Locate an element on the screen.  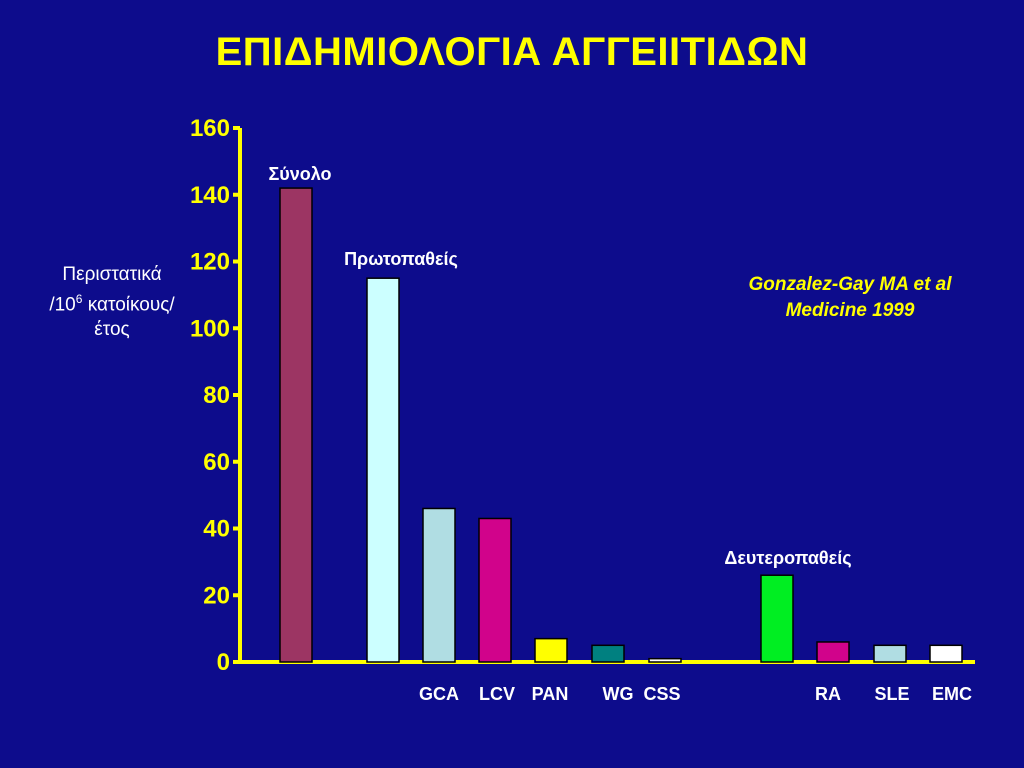
citation: Gonzalez-Gay MA et al Medicine 1999 is located at coordinates (850, 298).